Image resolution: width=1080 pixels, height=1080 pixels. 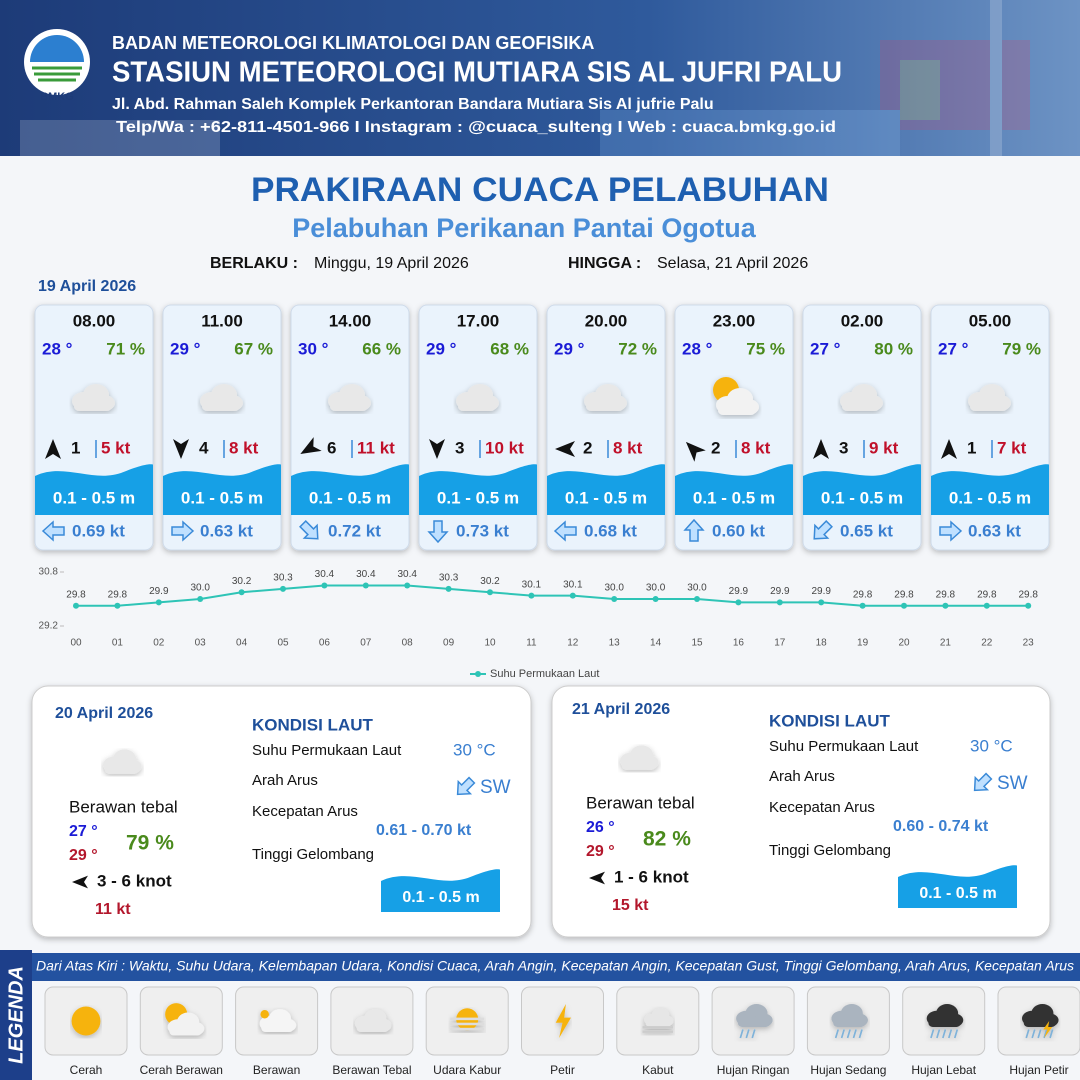 What do you see at coordinates (943, 1070) in the screenshot?
I see `legend-item: Hujan Lebat` at bounding box center [943, 1070].